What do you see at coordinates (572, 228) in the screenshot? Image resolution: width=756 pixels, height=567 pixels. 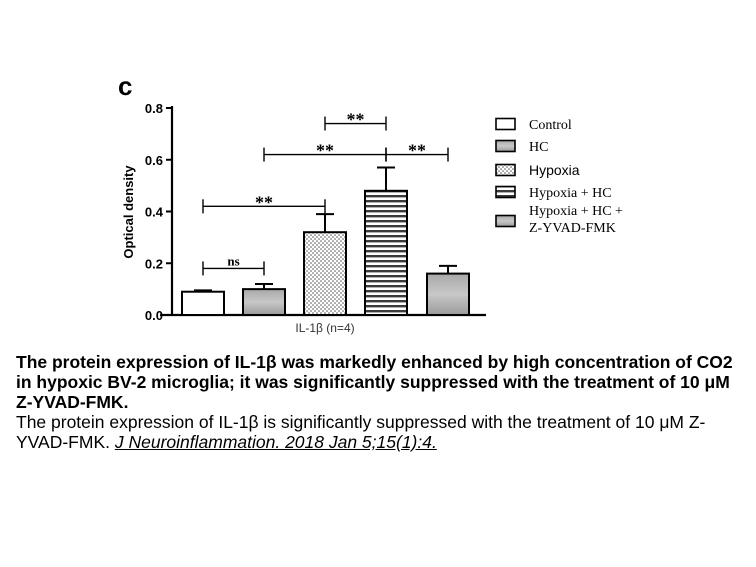 I see `legend-label: Z-YVAD-FMK` at bounding box center [572, 228].